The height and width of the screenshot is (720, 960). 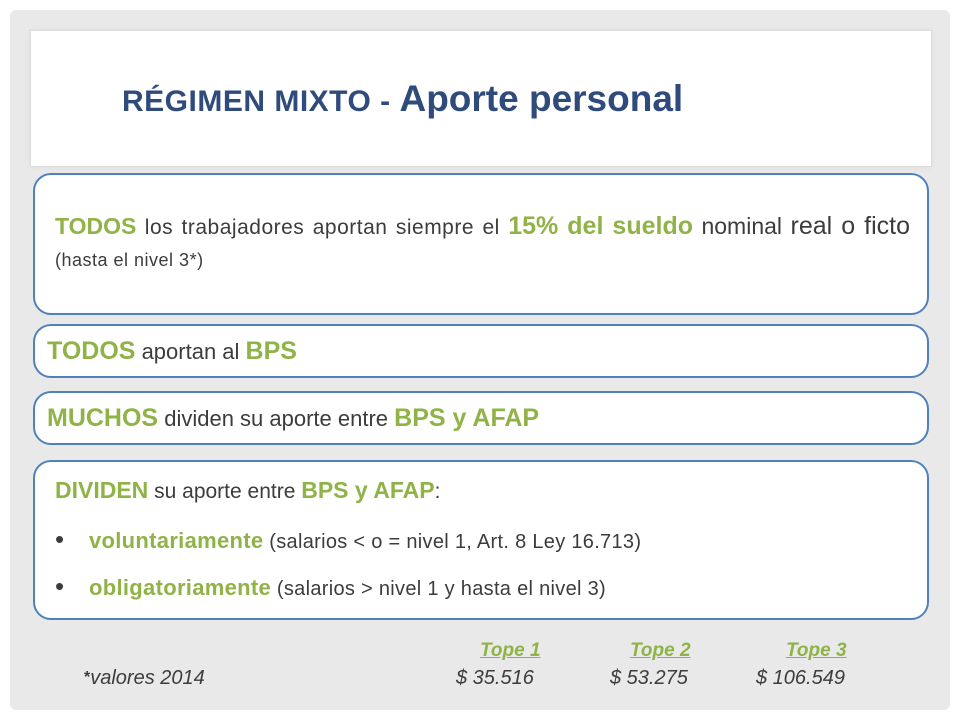 I want to click on box1-todos: TODOS, so click(x=96, y=226).